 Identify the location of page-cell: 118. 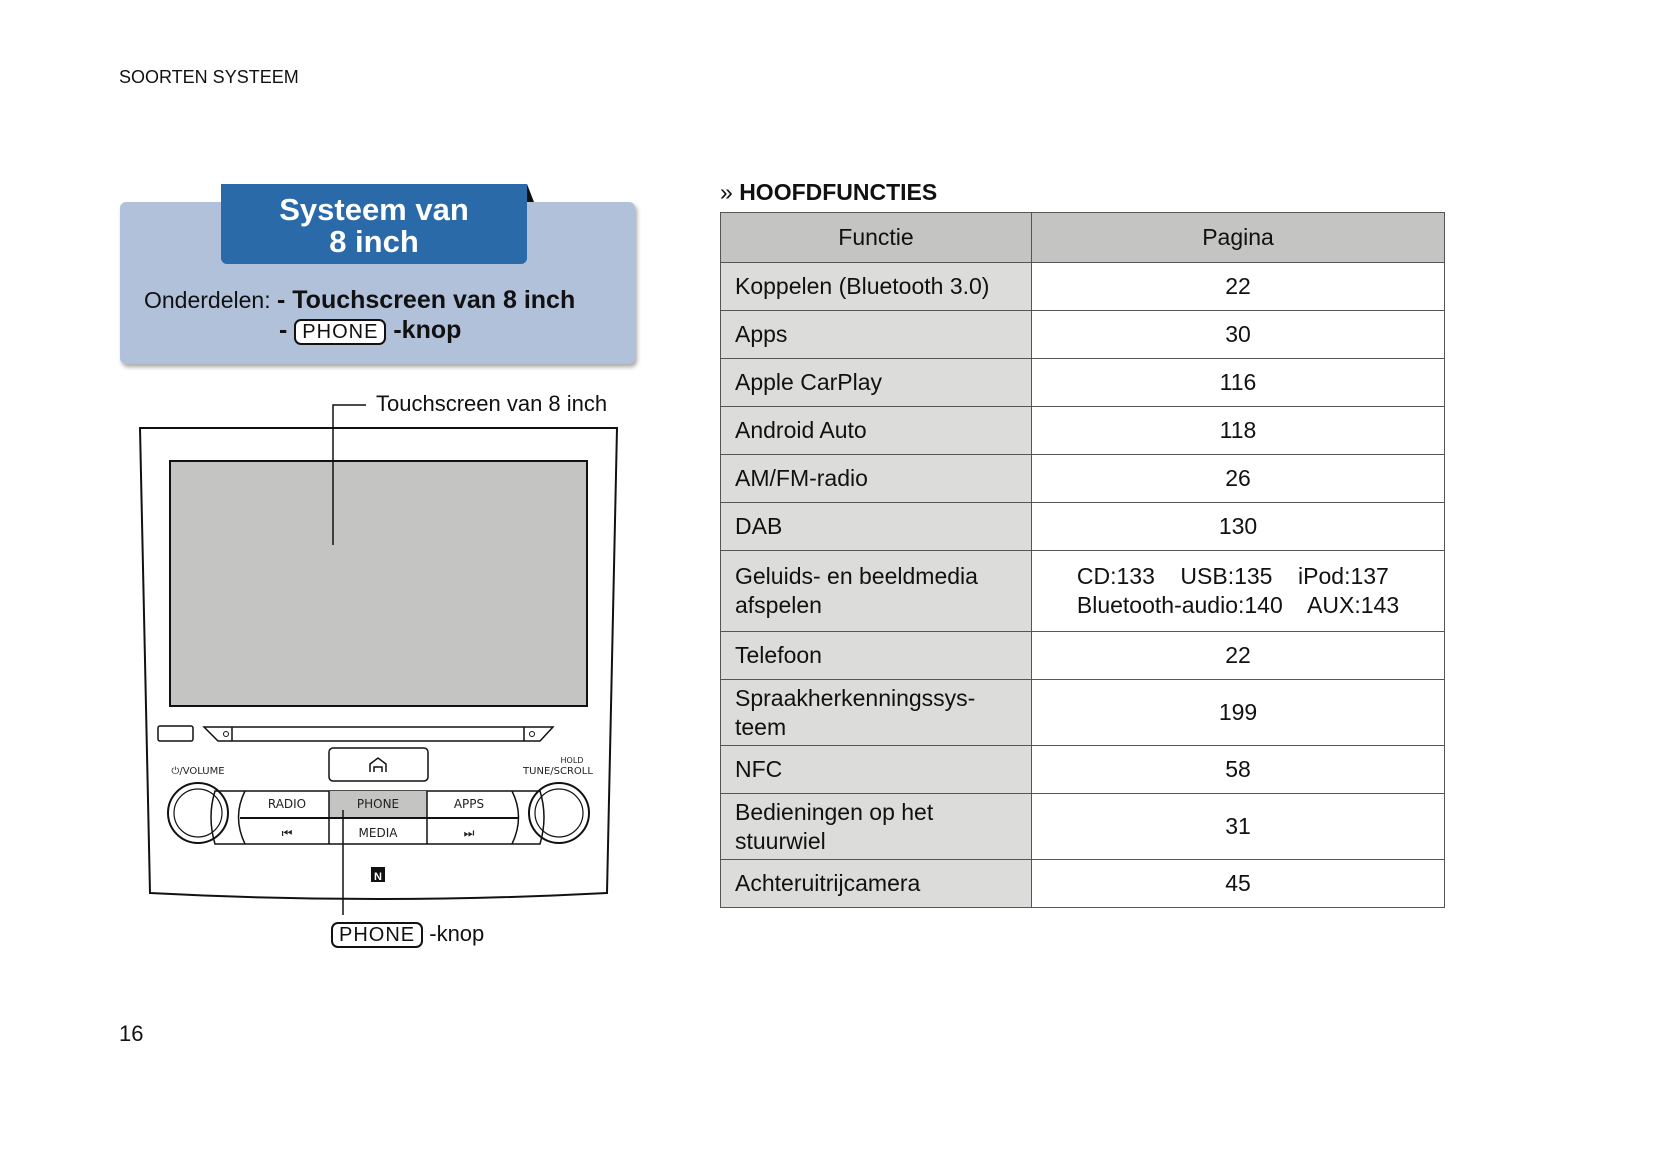
(1238, 430).